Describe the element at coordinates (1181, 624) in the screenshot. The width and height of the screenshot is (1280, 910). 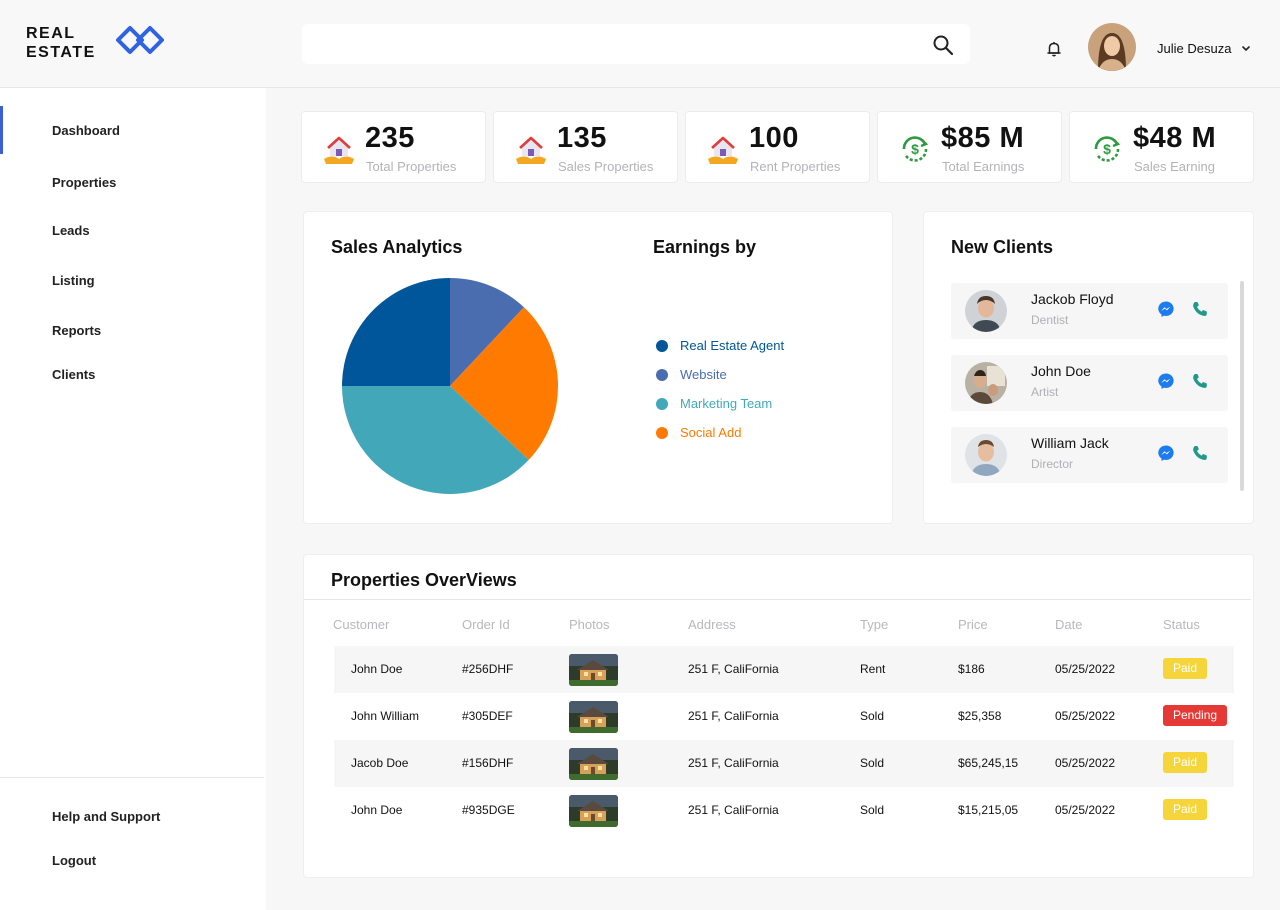
I see `column-header-status: Status` at that location.